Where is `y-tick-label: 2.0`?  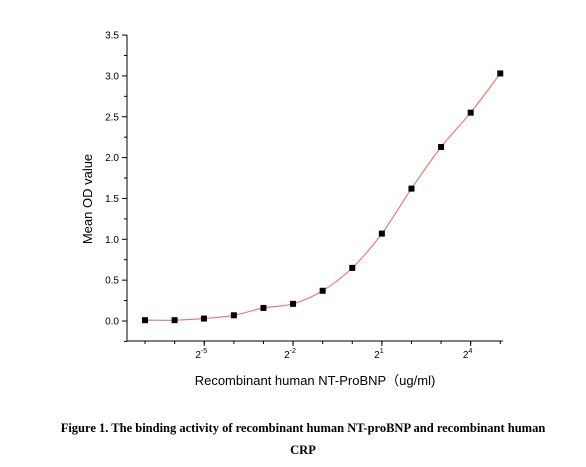 y-tick-label: 2.0 is located at coordinates (112, 158).